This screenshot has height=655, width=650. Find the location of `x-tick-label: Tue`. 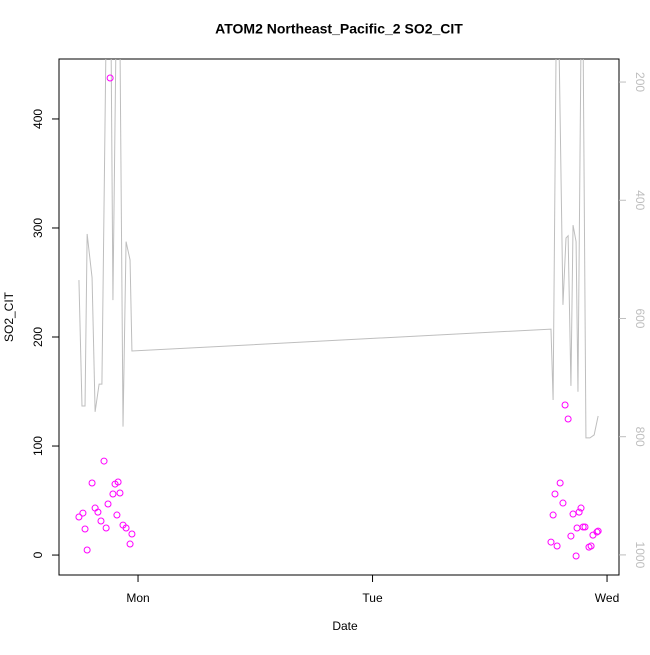

x-tick-label: Tue is located at coordinates (372, 598).